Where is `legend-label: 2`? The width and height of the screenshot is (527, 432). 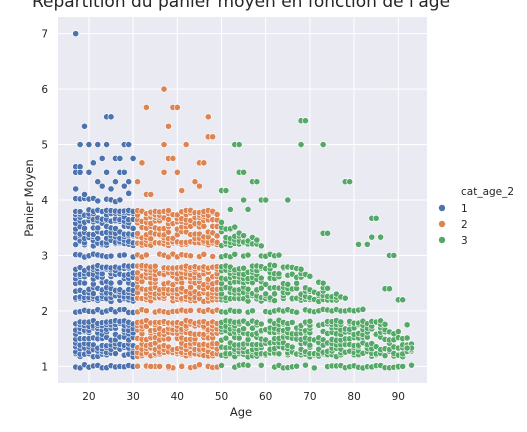
legend-label: 2 is located at coordinates (464, 225).